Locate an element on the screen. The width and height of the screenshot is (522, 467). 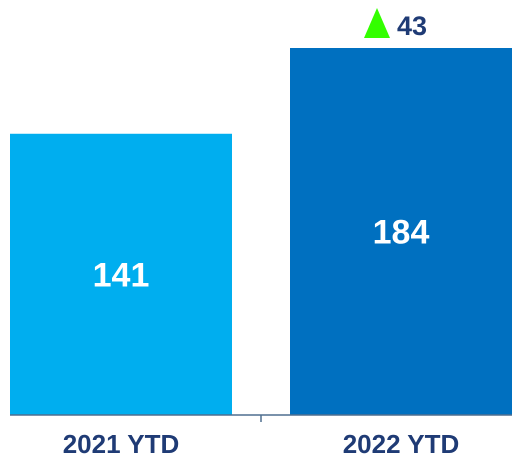
category-labels: 2021 YTD 2022 YTD is located at coordinates (261, 444).